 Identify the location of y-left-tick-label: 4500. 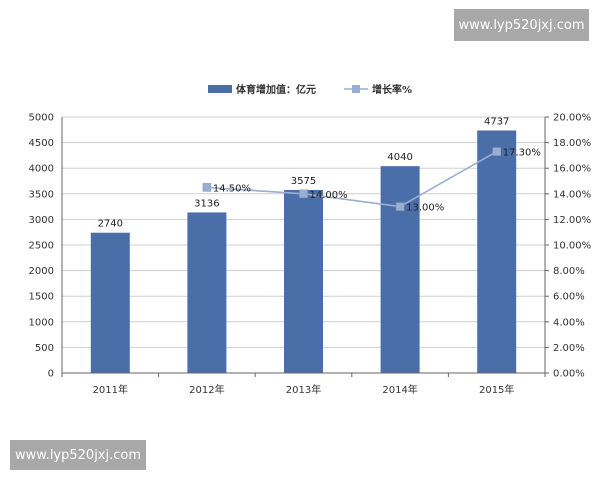
(41, 143).